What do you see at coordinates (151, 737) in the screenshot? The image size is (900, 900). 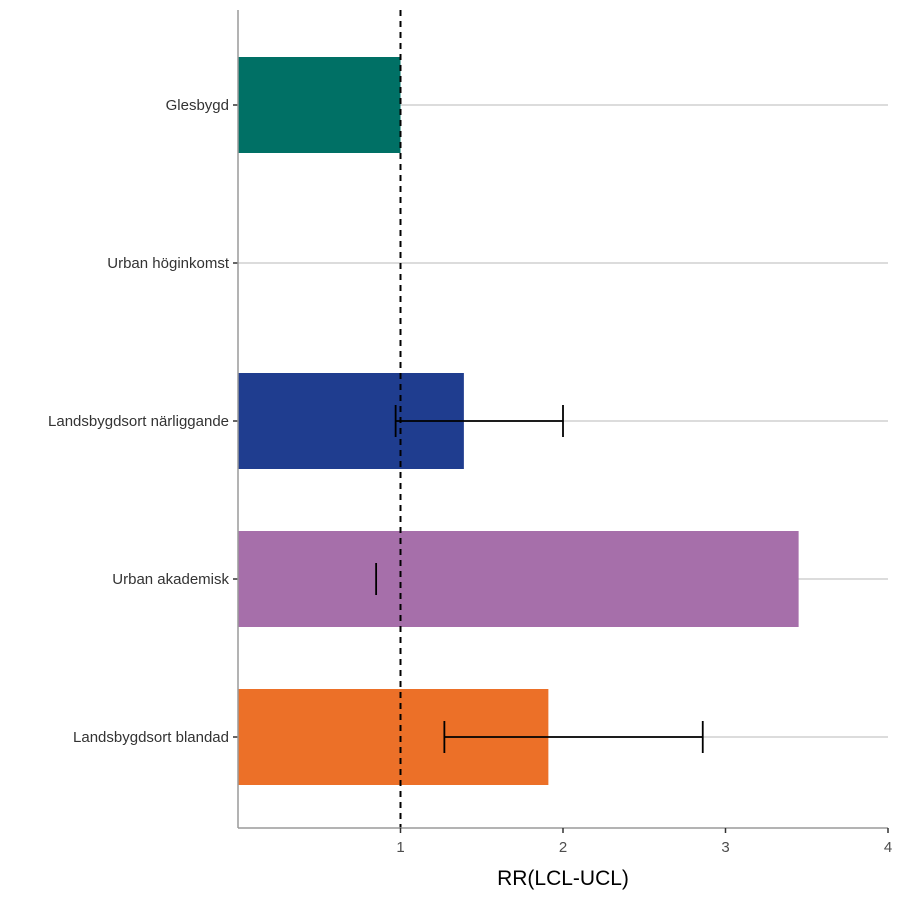 I see `category-label: Landsbygdsort blandad` at bounding box center [151, 737].